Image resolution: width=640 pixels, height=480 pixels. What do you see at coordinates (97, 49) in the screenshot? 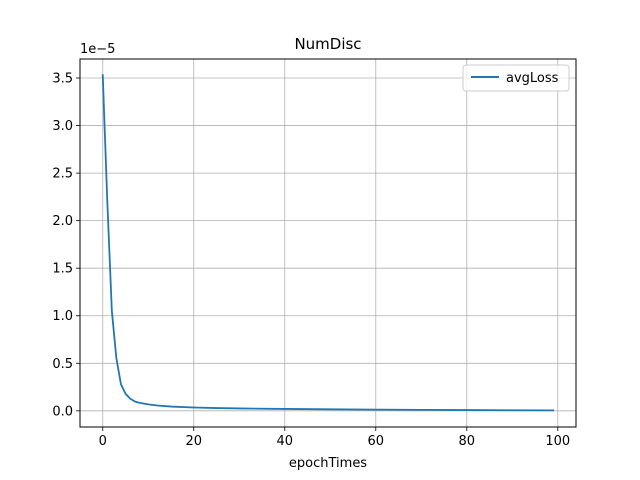
I see `y-axis-offset-text: 1e−5` at bounding box center [97, 49].